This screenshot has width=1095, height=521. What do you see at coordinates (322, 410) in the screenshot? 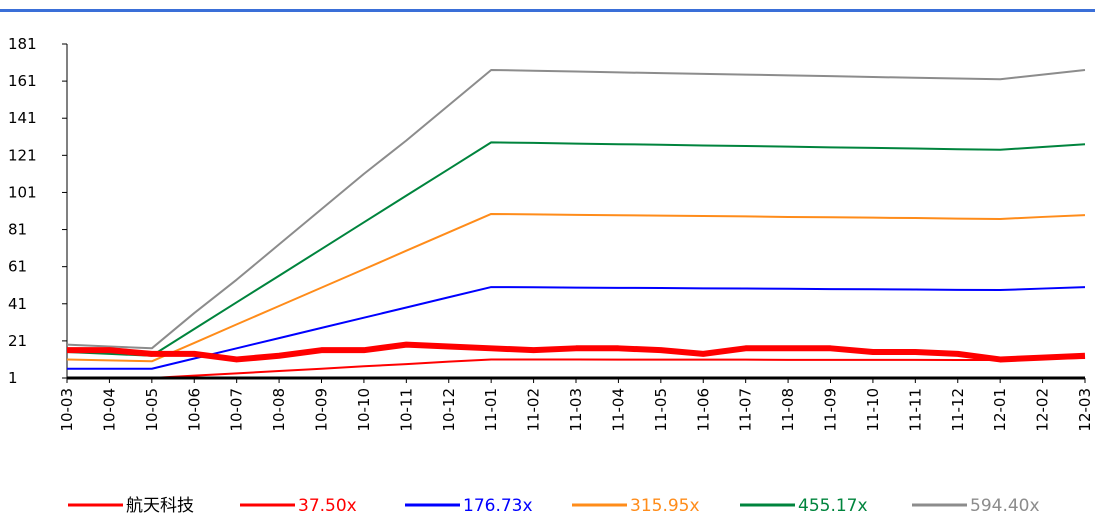
I see `x-tick-label: 10-09` at bounding box center [322, 410].